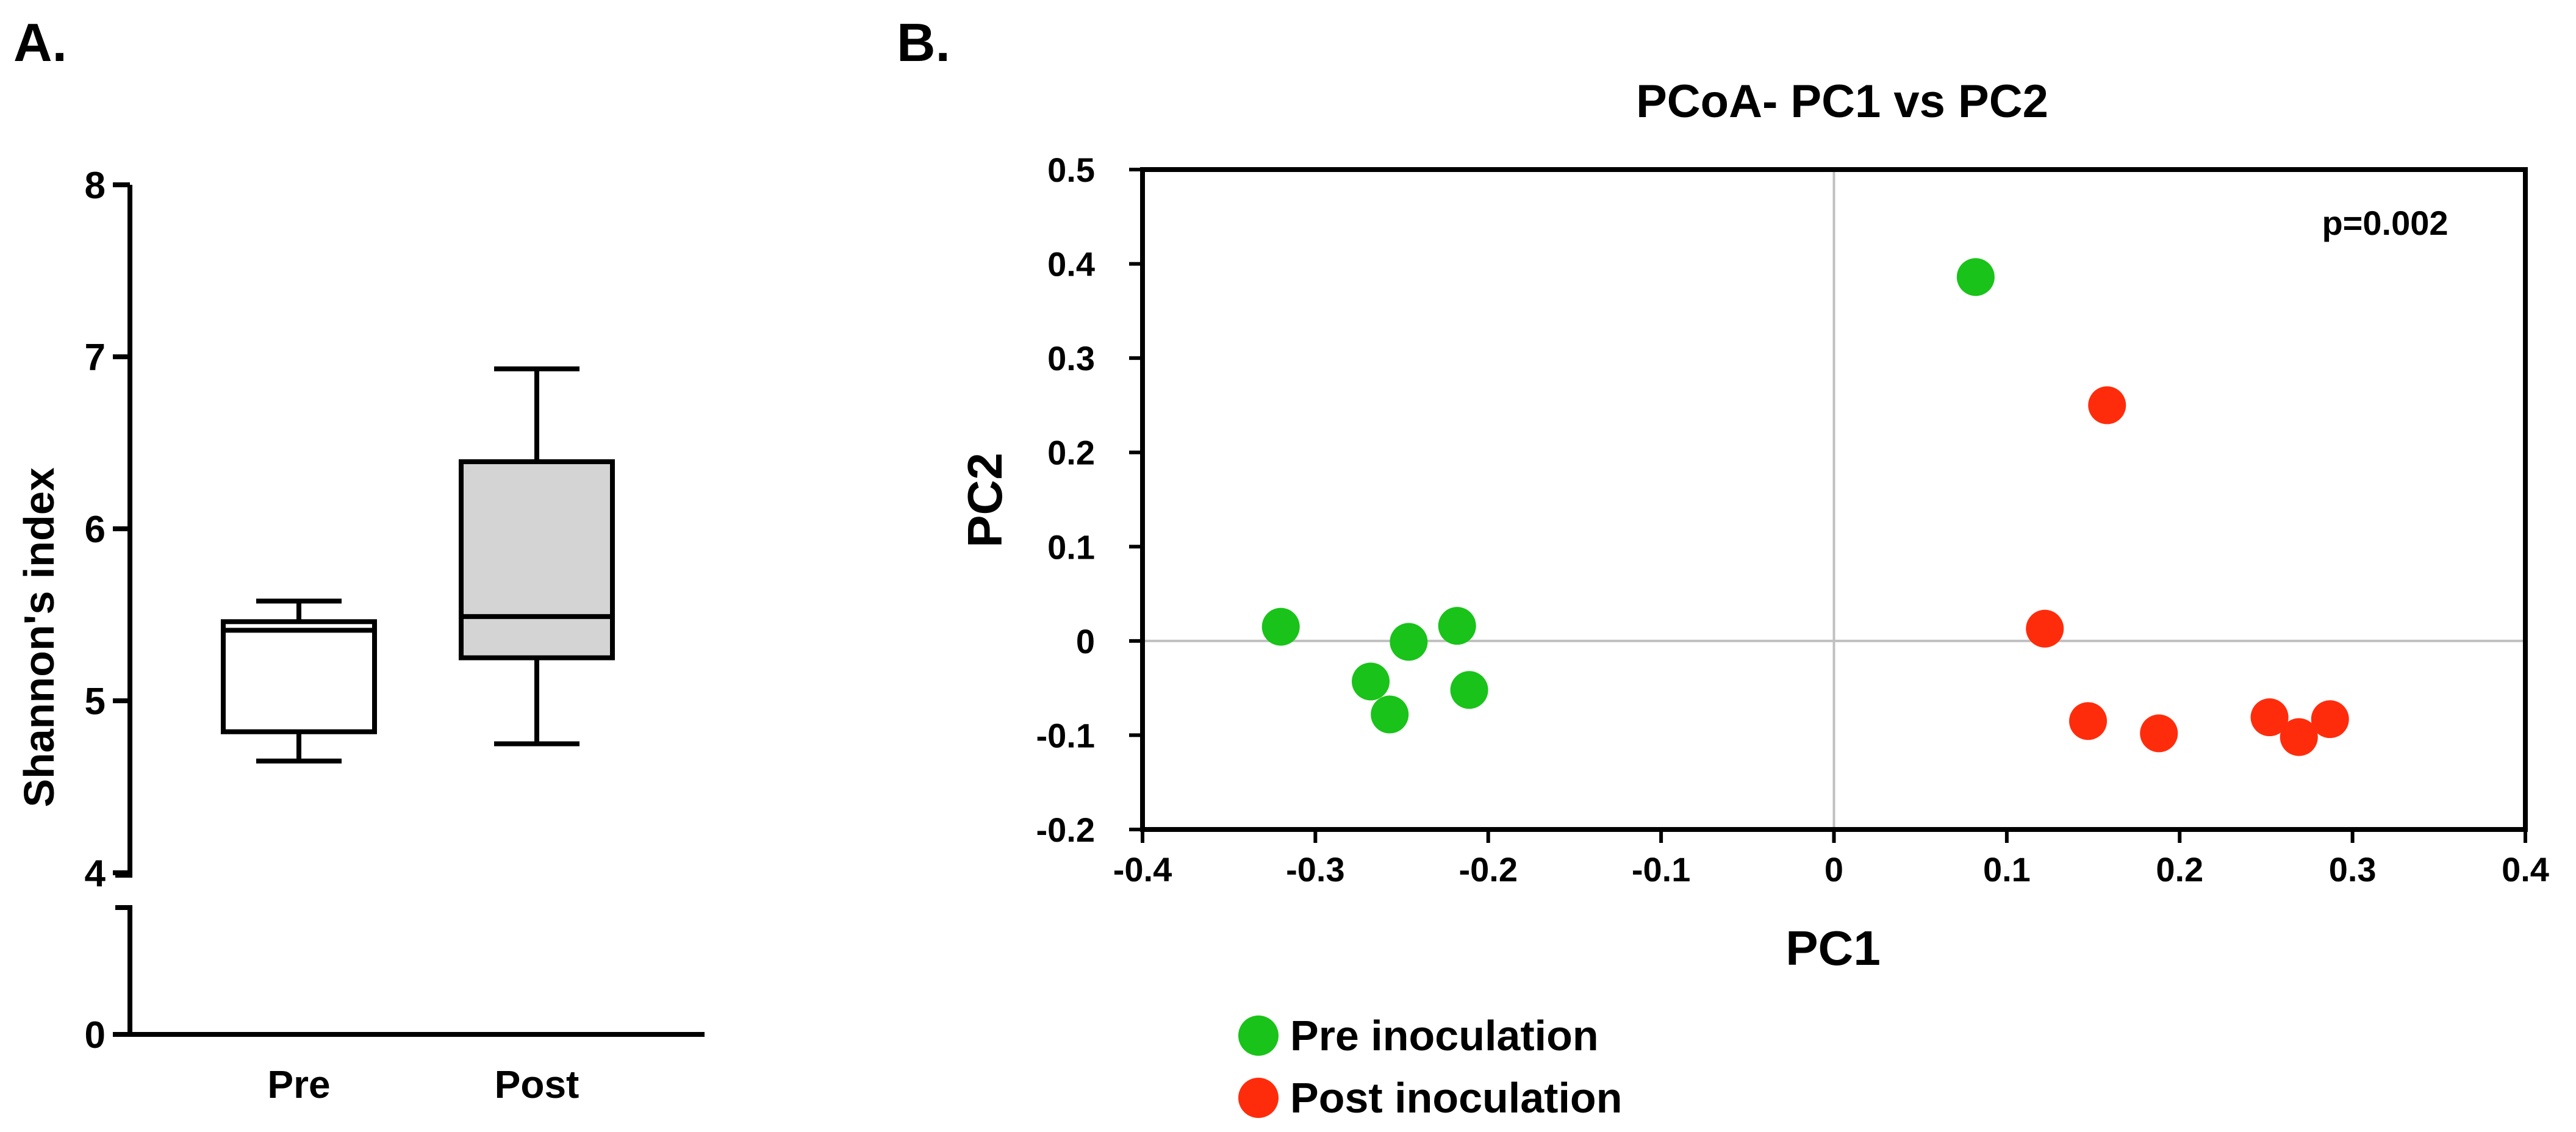 This screenshot has width=2576, height=1132. Describe the element at coordinates (1430, 1067) in the screenshot. I see `legend: Pre inoculation Post inoculation` at that location.